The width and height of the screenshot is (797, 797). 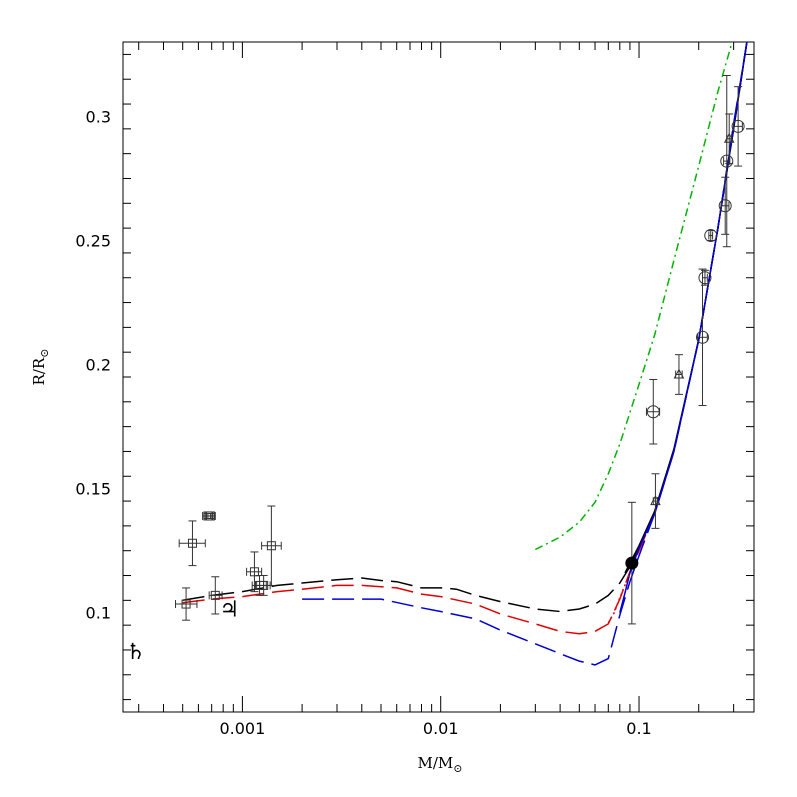 I want to click on y-tick-label: 0.3, so click(x=98, y=116).